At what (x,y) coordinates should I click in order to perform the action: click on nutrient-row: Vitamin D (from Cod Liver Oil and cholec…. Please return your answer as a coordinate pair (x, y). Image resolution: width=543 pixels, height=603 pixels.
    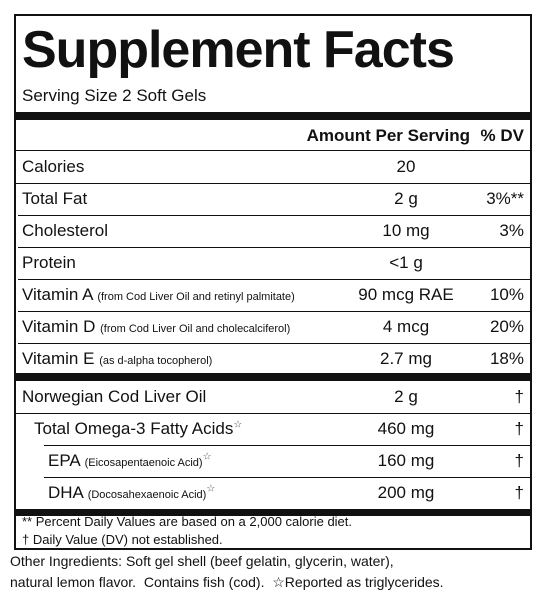
    Looking at the image, I should click on (273, 327).